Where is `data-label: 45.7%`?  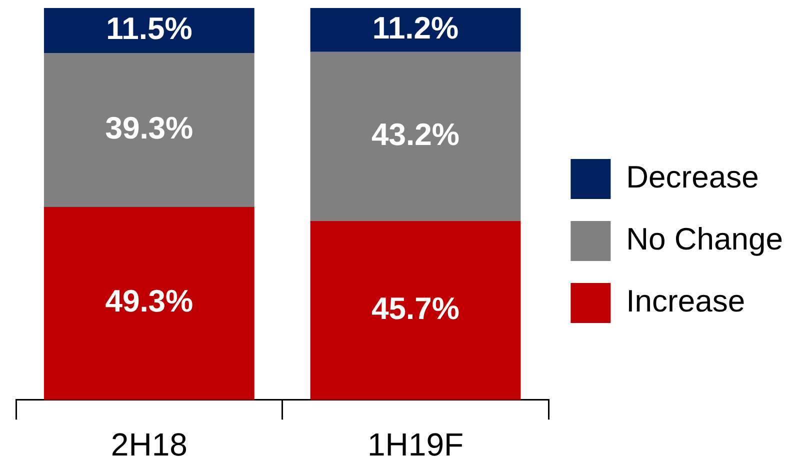
data-label: 45.7% is located at coordinates (416, 308).